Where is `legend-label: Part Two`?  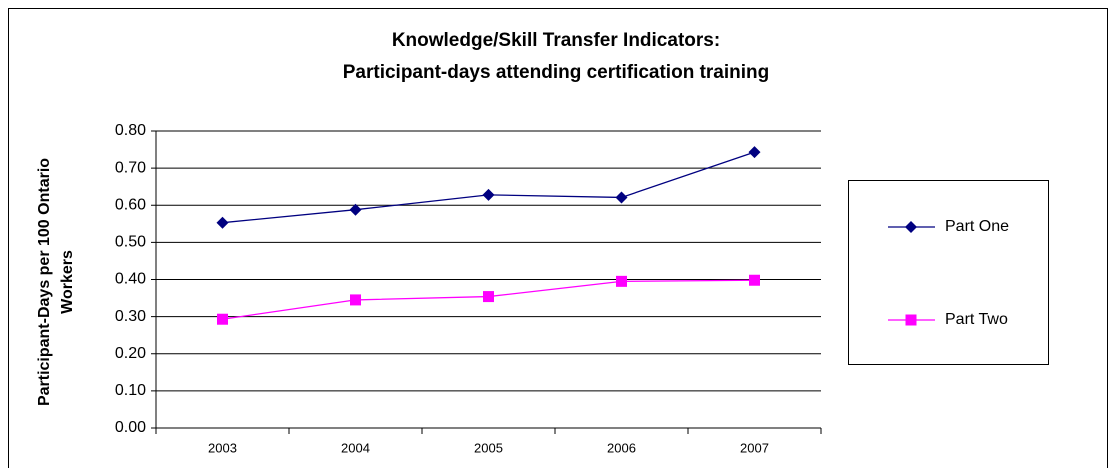
legend-label: Part Two is located at coordinates (976, 319).